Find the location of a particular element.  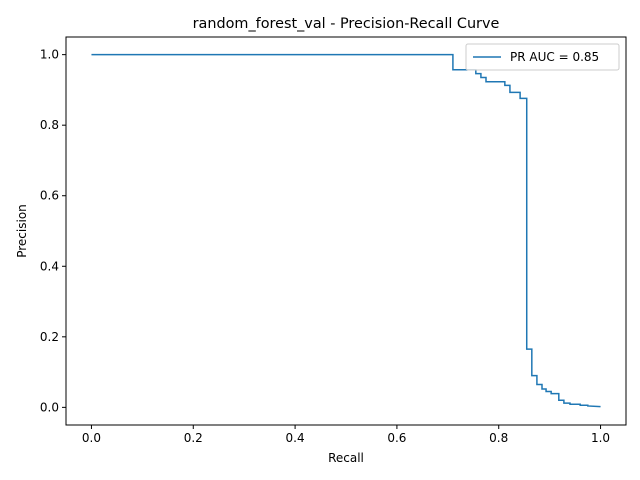

y-axis-label: Precision is located at coordinates (22, 231).